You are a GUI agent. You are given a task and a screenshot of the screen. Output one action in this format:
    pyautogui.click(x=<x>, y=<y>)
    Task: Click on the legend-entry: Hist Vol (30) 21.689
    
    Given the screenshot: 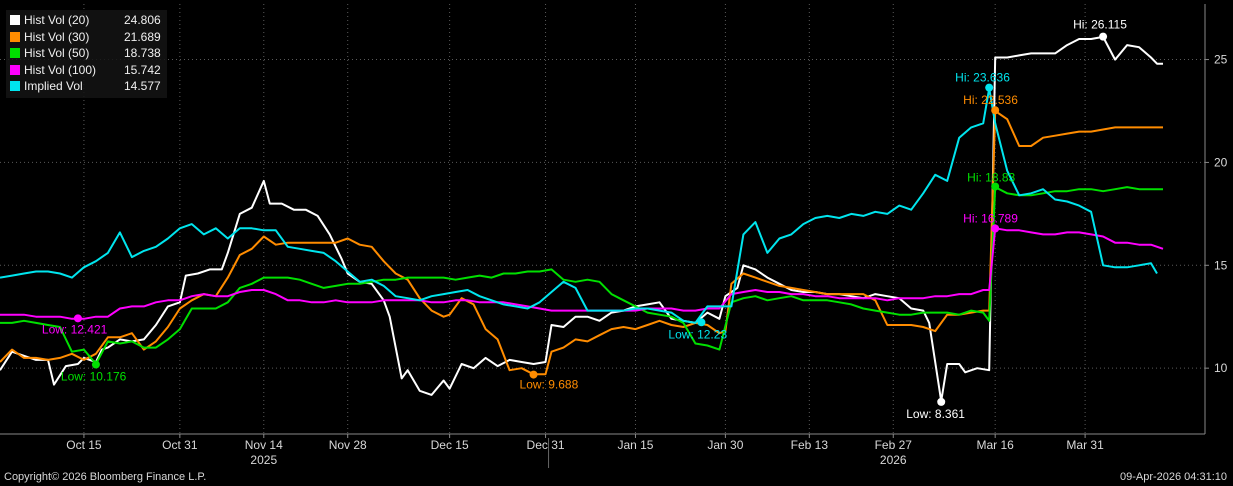 What is the action you would take?
    pyautogui.click(x=85, y=37)
    